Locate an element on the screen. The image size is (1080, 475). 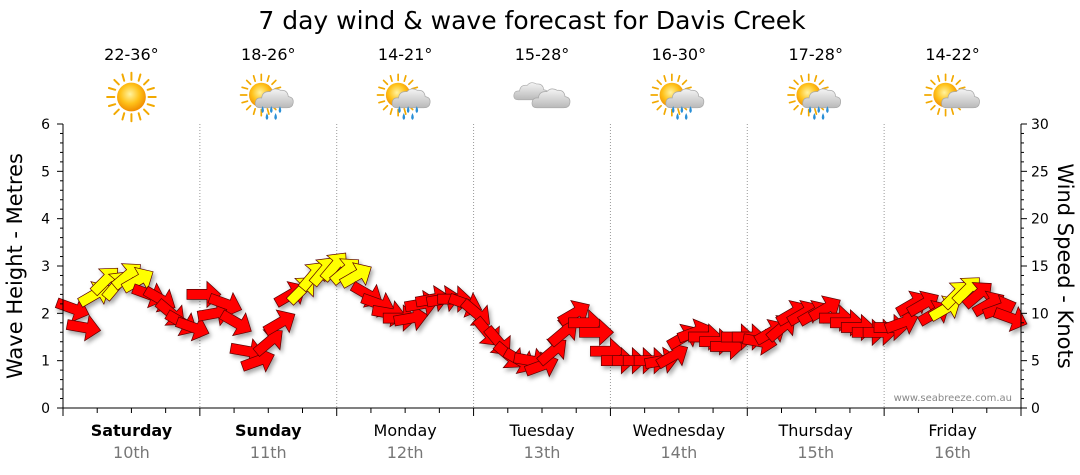
day-name-label: Tuesday is located at coordinates (541, 430).